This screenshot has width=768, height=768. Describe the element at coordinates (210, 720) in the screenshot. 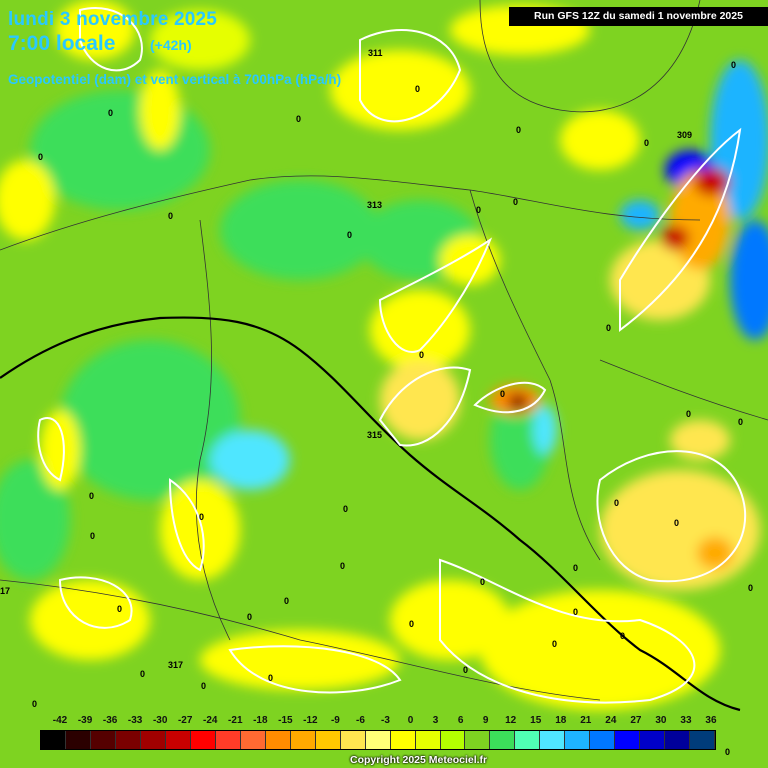

I see `legend-label: -24` at that location.